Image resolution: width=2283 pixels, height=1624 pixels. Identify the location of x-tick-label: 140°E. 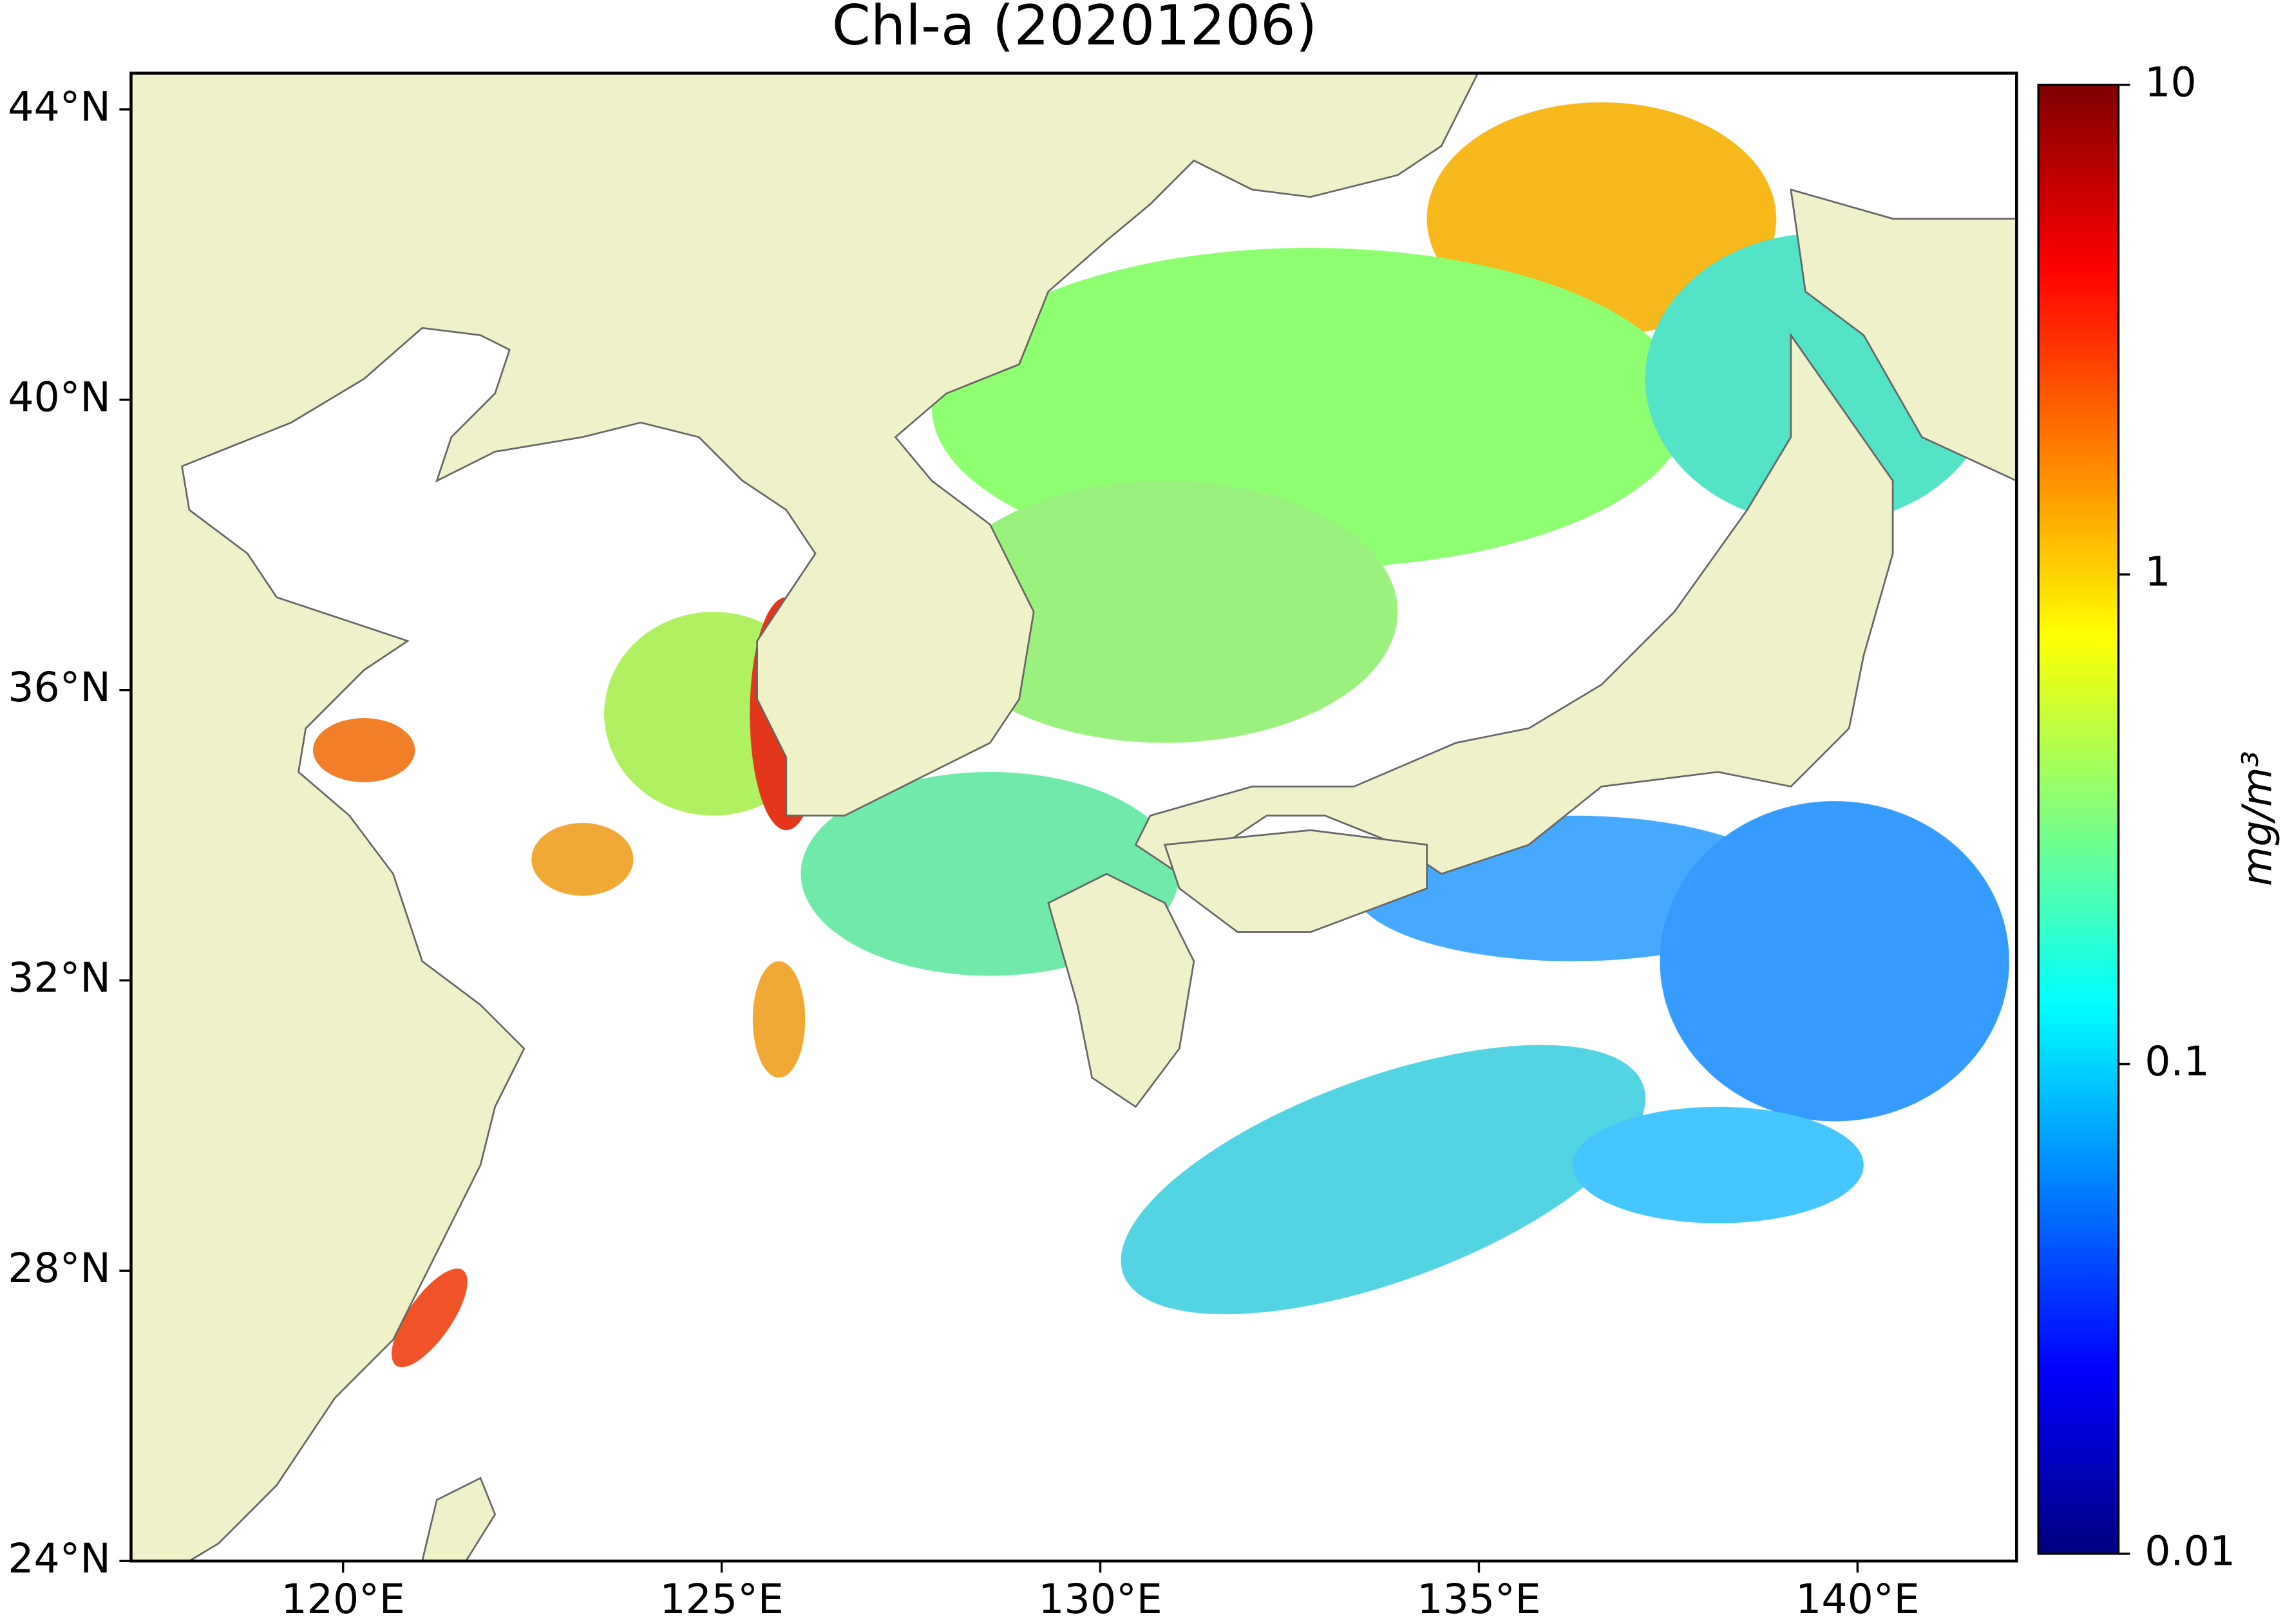
(1857, 1599).